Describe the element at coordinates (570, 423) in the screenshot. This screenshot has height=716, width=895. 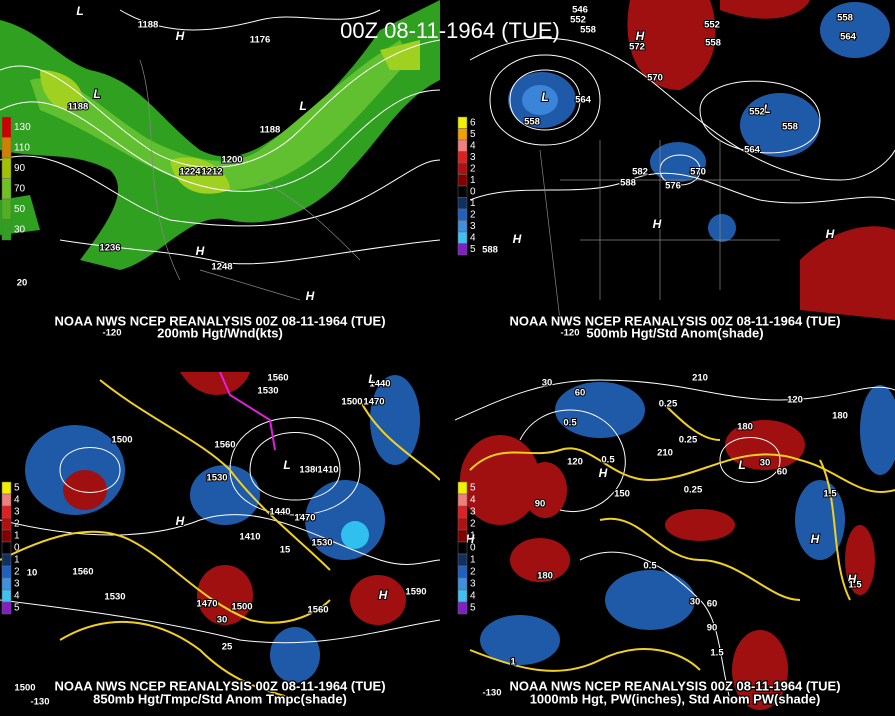
I see `contour-label: 0.5` at that location.